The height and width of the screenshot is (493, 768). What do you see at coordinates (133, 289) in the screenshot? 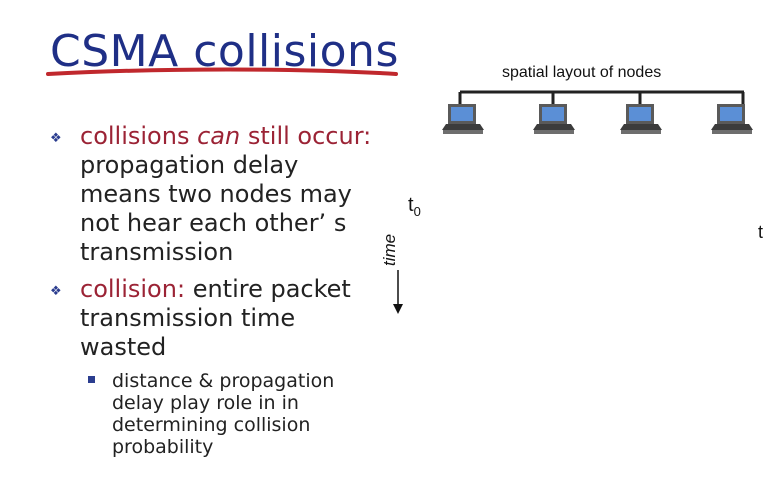
I see `bullet-red-text: collision:` at bounding box center [133, 289].